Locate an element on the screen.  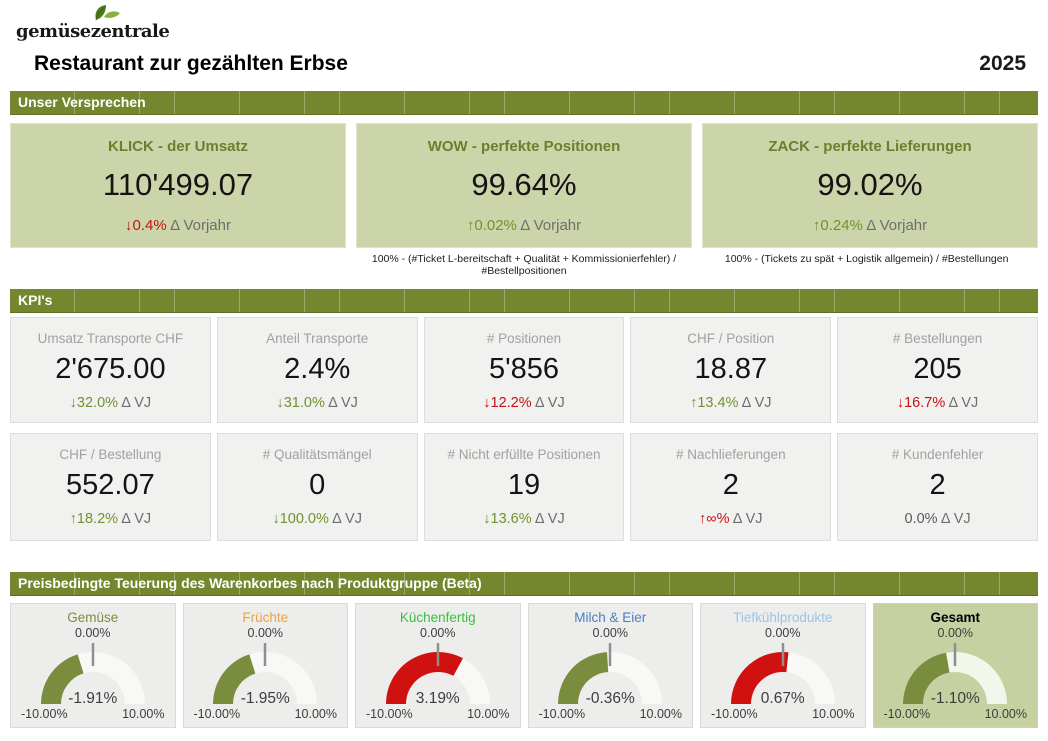
kpi-title: Umsatz Transporte CHF is located at coordinates (110, 338).